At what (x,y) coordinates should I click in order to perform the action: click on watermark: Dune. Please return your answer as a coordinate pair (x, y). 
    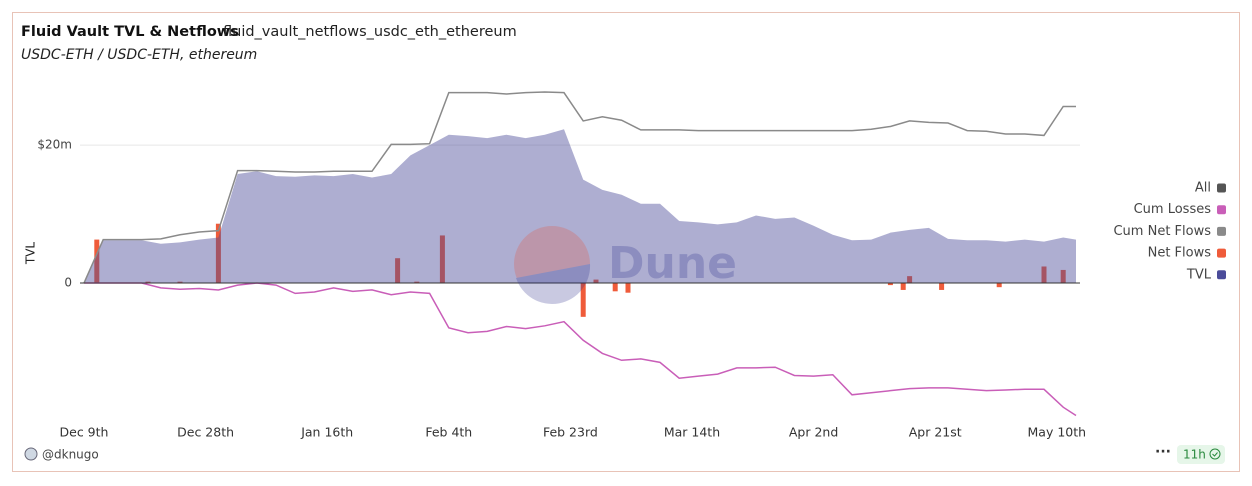
    Looking at the image, I should click on (625, 265).